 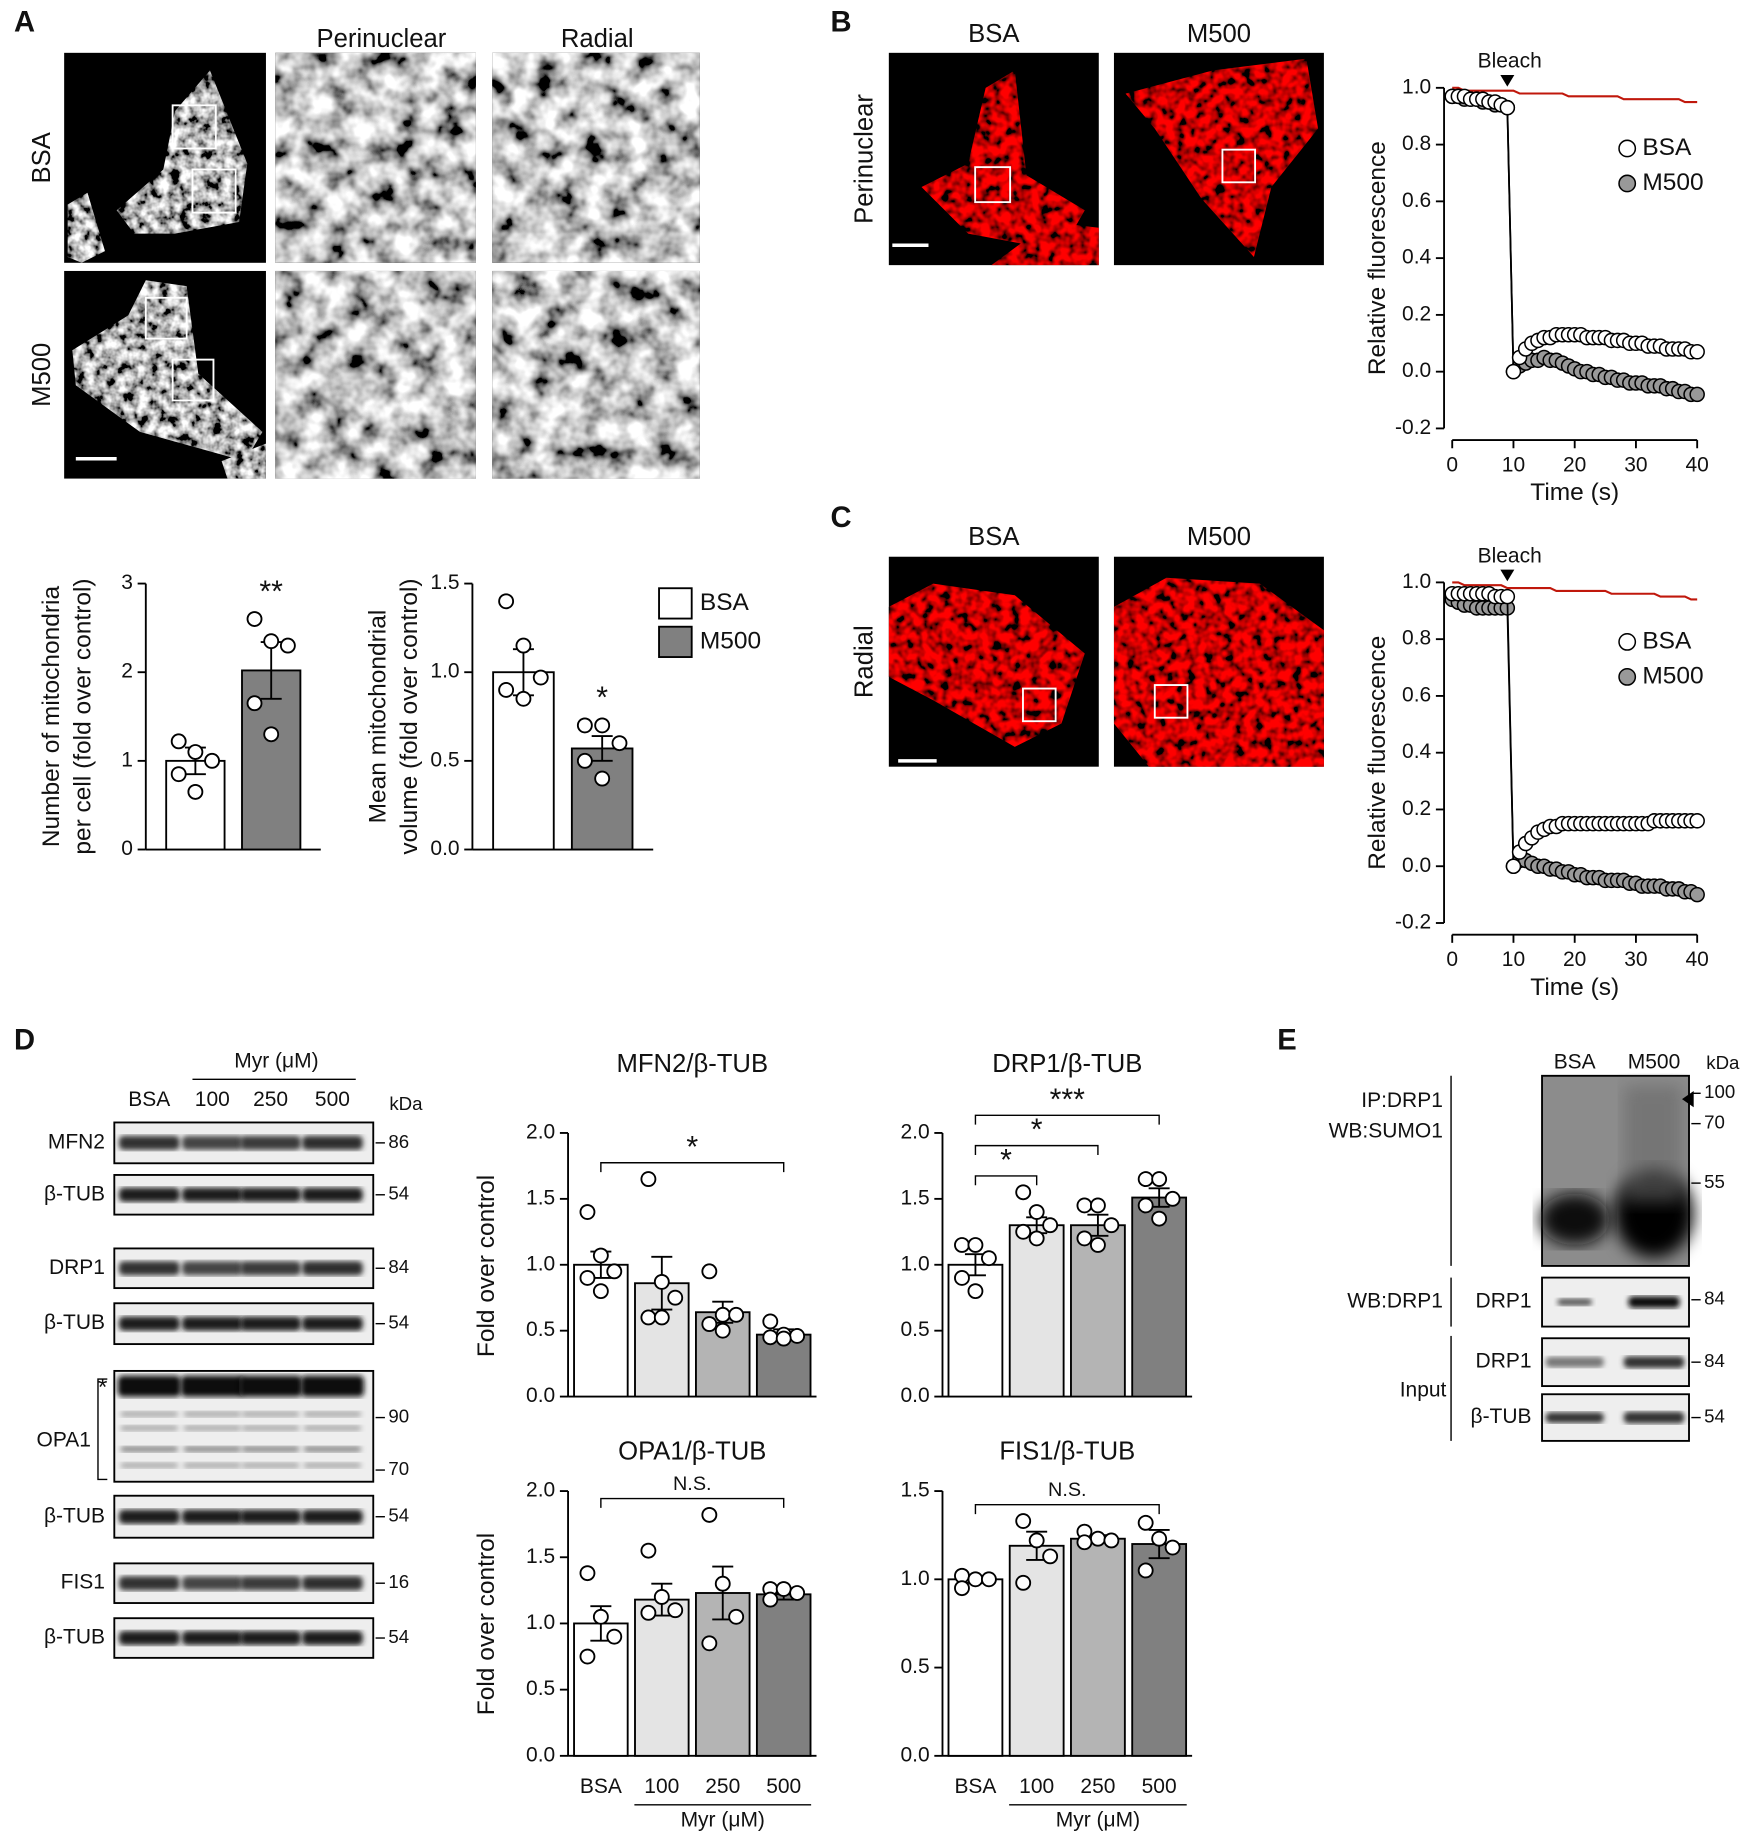 What do you see at coordinates (914, 1395) in the screenshot?
I see `y-tick-label: 0.0` at bounding box center [914, 1395].